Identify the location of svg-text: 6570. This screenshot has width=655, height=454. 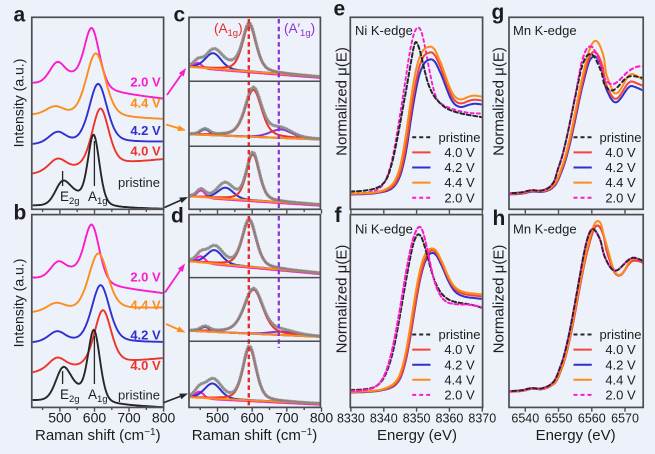
(625, 418).